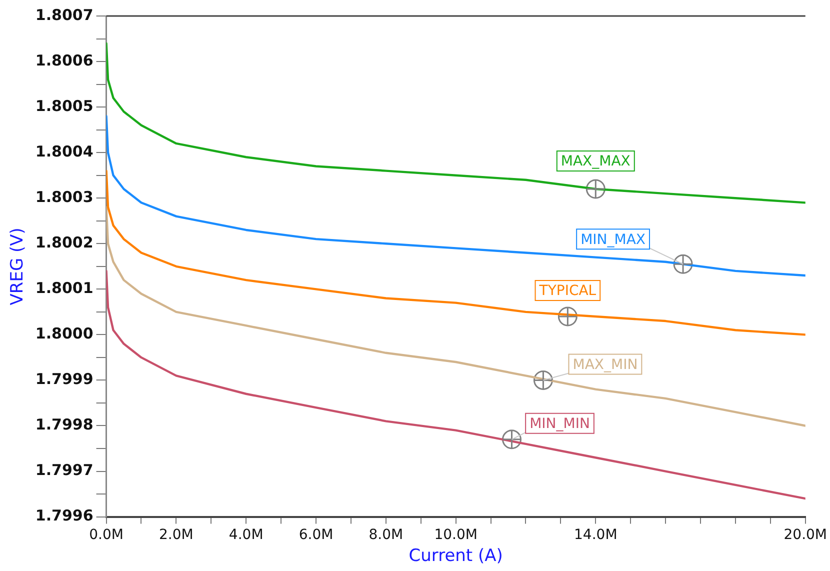 The height and width of the screenshot is (571, 830). What do you see at coordinates (613, 240) in the screenshot?
I see `series-label: MIN_MAX` at bounding box center [613, 240].